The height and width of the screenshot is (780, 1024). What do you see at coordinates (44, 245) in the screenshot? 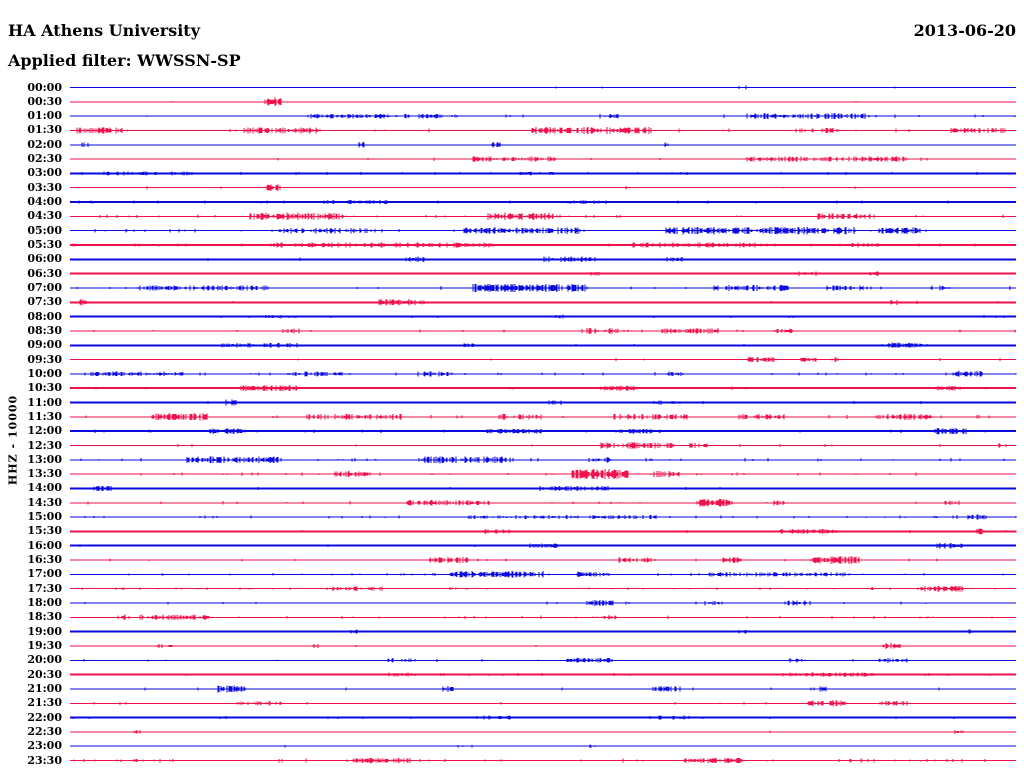
I see `trace-time-label: 05:30` at bounding box center [44, 245].